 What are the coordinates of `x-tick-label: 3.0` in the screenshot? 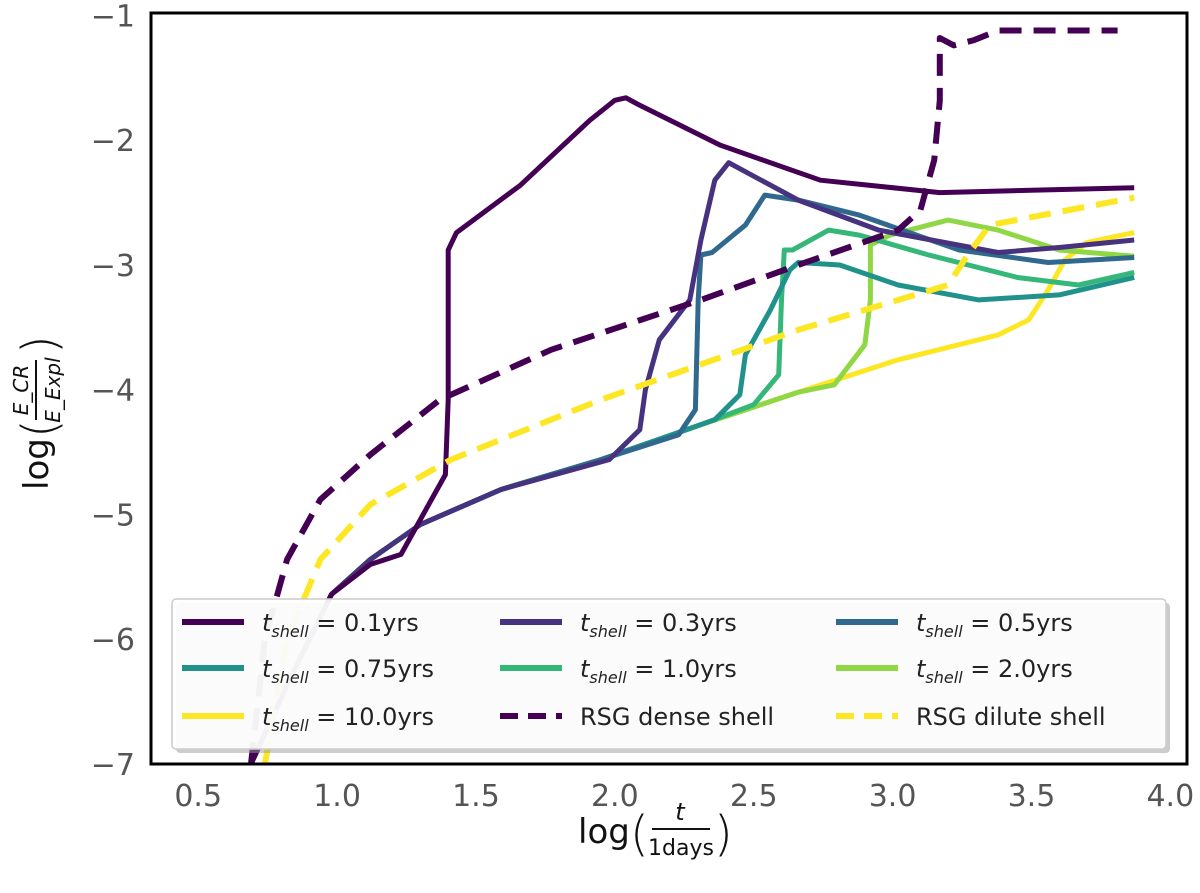 It's located at (893, 796).